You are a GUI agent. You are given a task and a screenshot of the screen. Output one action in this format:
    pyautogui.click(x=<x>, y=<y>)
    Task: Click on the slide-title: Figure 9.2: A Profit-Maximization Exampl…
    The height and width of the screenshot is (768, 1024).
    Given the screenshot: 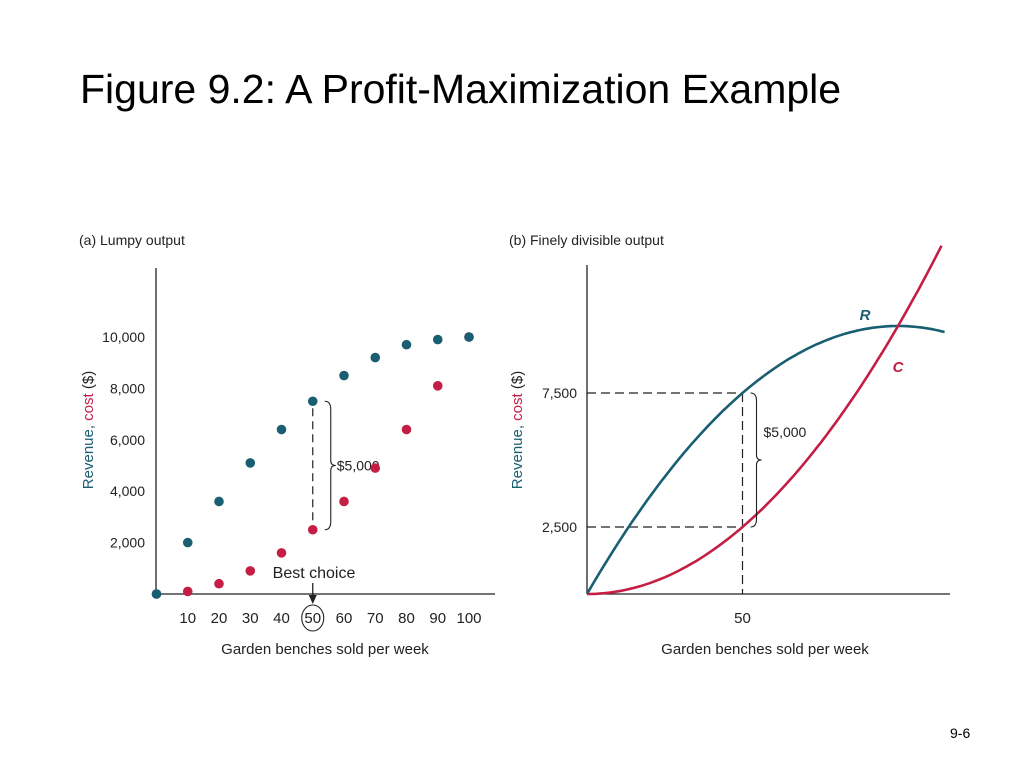 What is the action you would take?
    pyautogui.click(x=461, y=89)
    